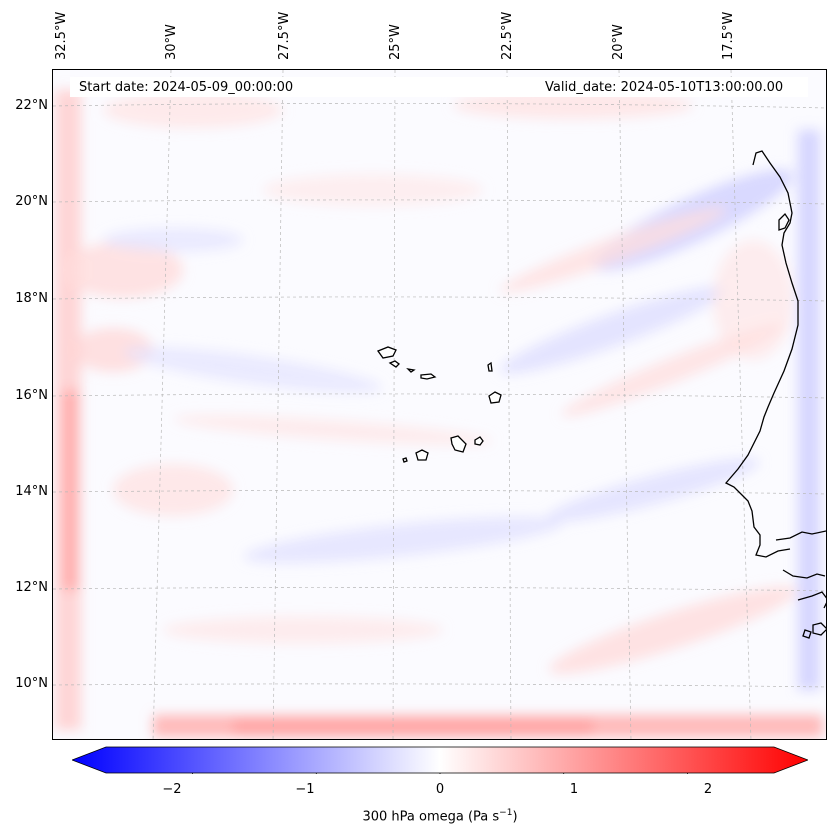 The height and width of the screenshot is (839, 837). Describe the element at coordinates (31, 395) in the screenshot. I see `lat-tick-label: 16°N` at that location.